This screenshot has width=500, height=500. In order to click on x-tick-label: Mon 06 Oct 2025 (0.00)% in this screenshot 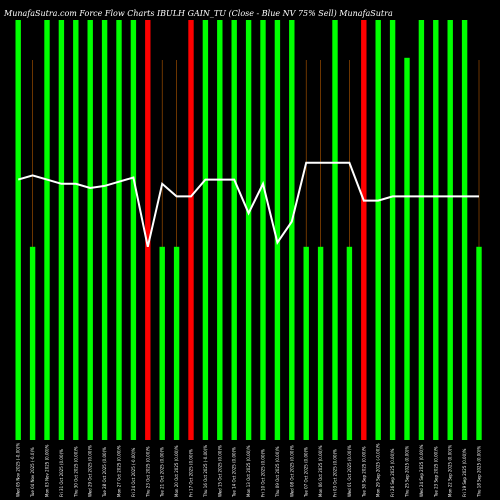, I will do `click(320, 471)`.